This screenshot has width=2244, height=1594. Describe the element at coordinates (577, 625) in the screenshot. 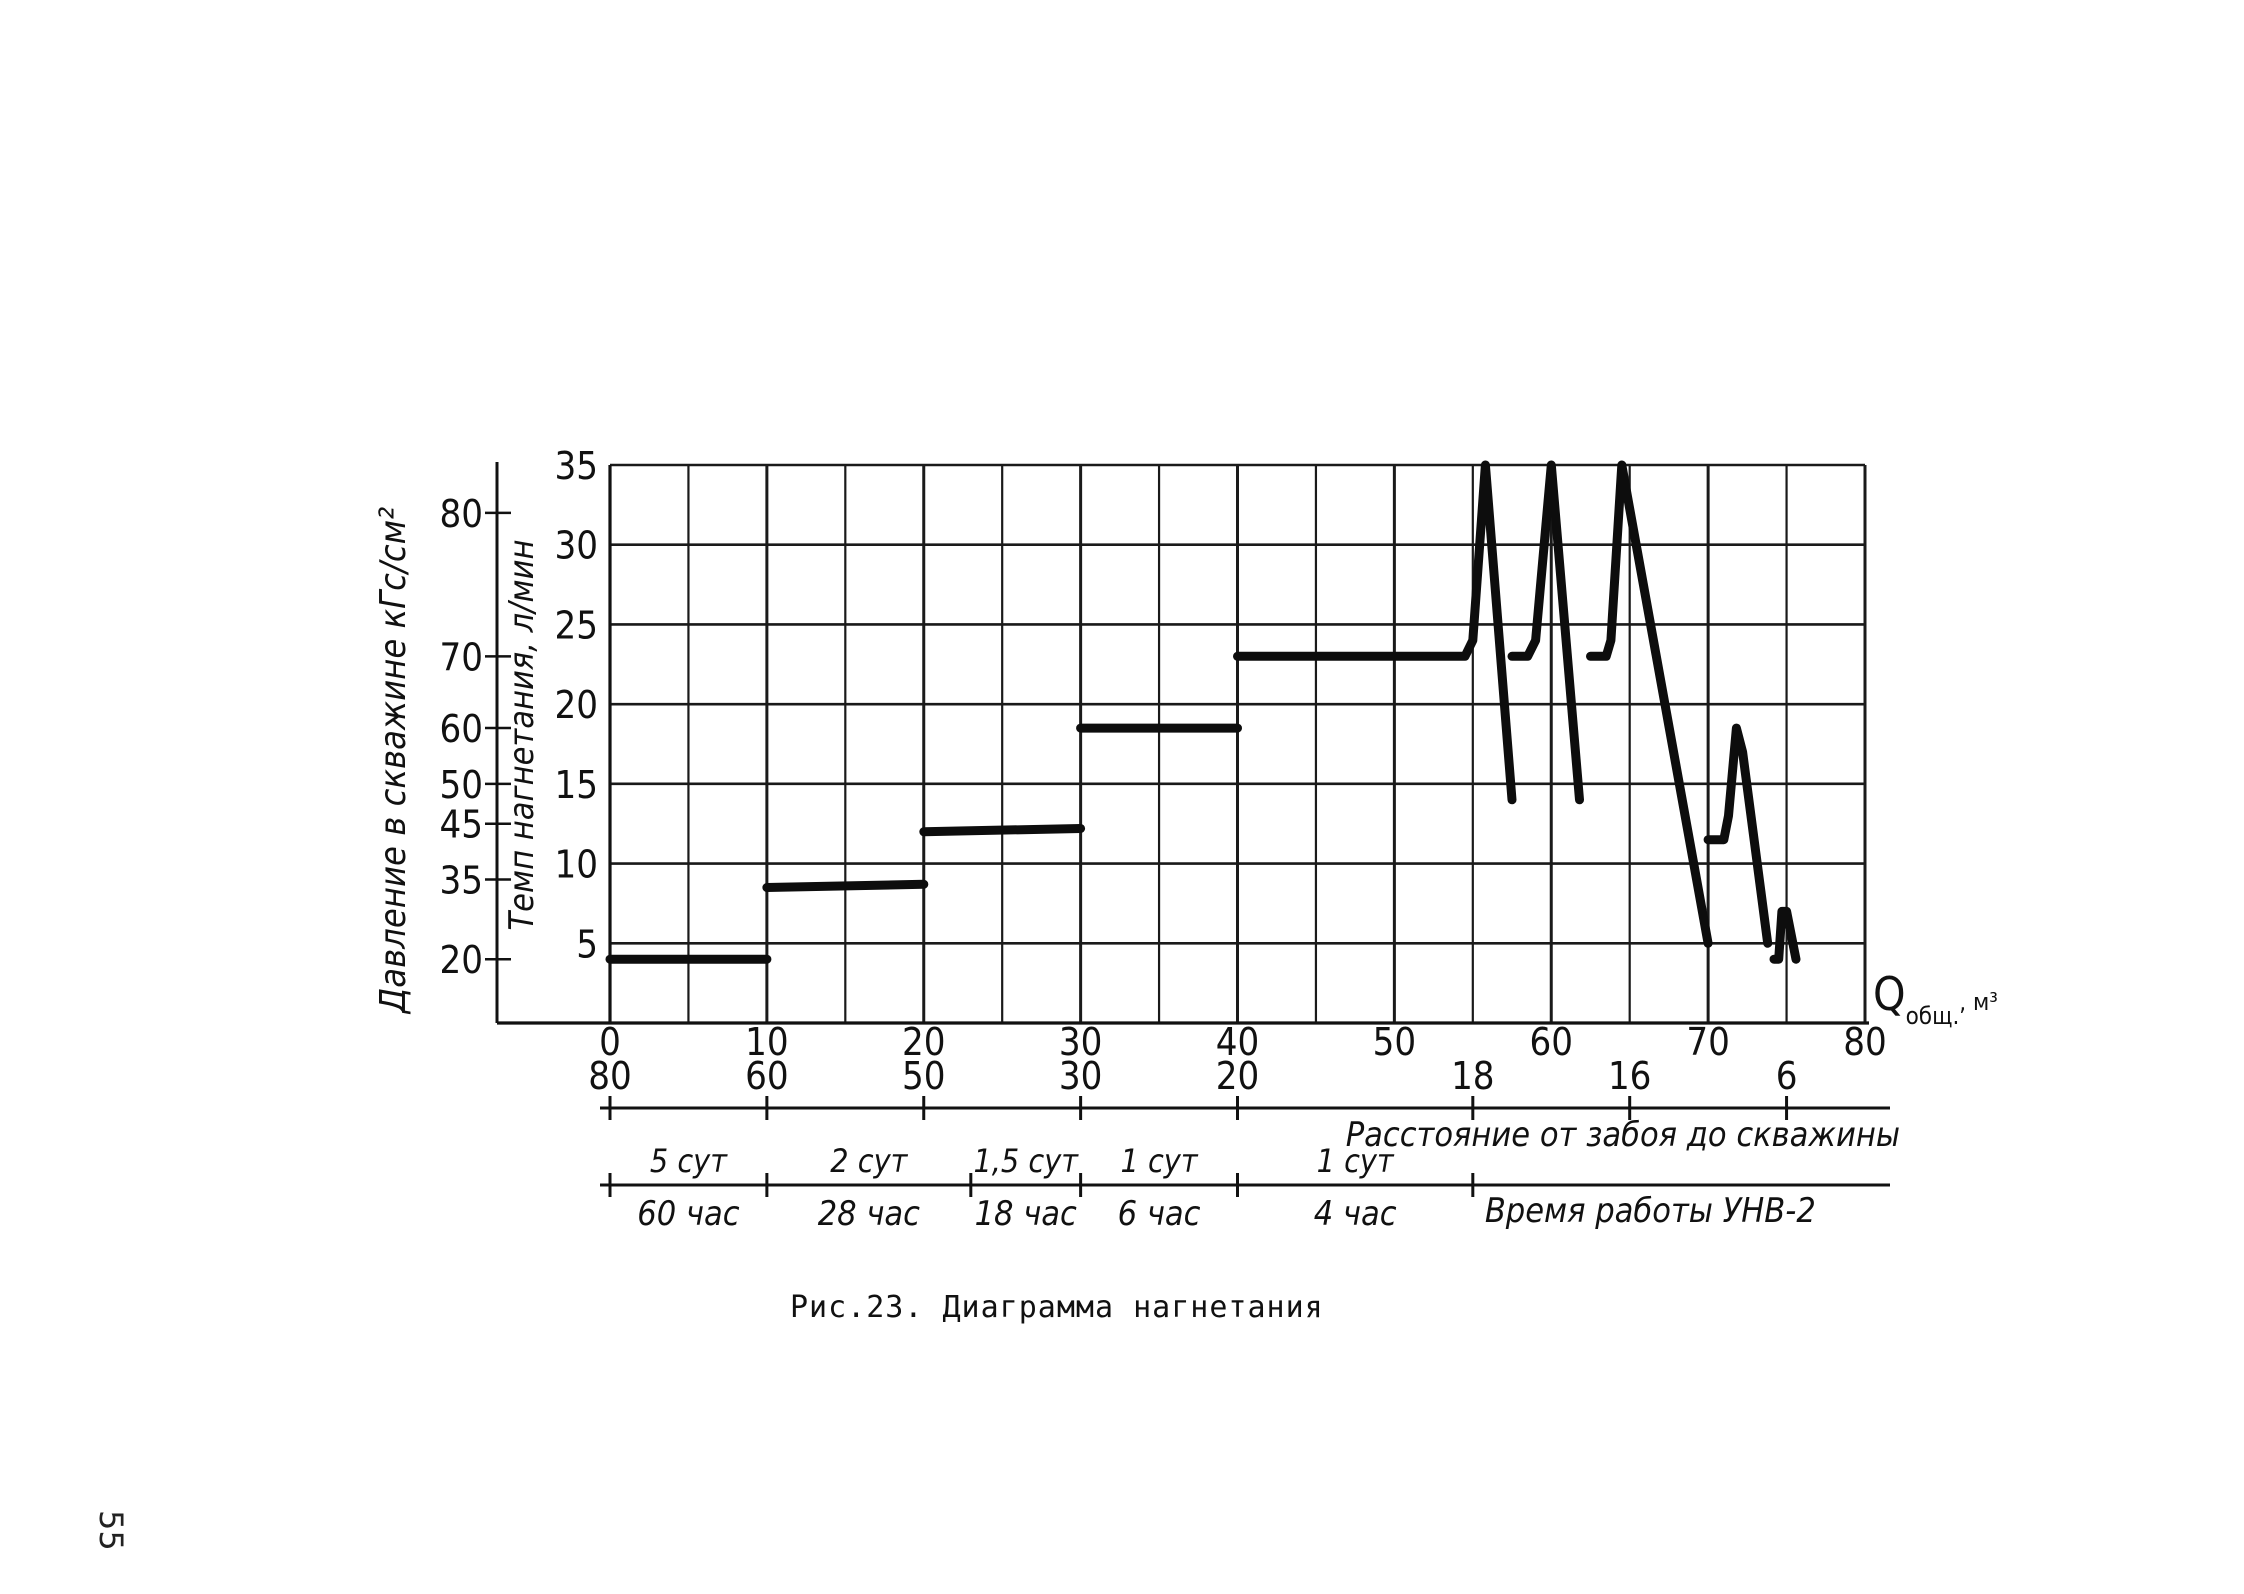

I see `rate-tick-label: 25` at that location.